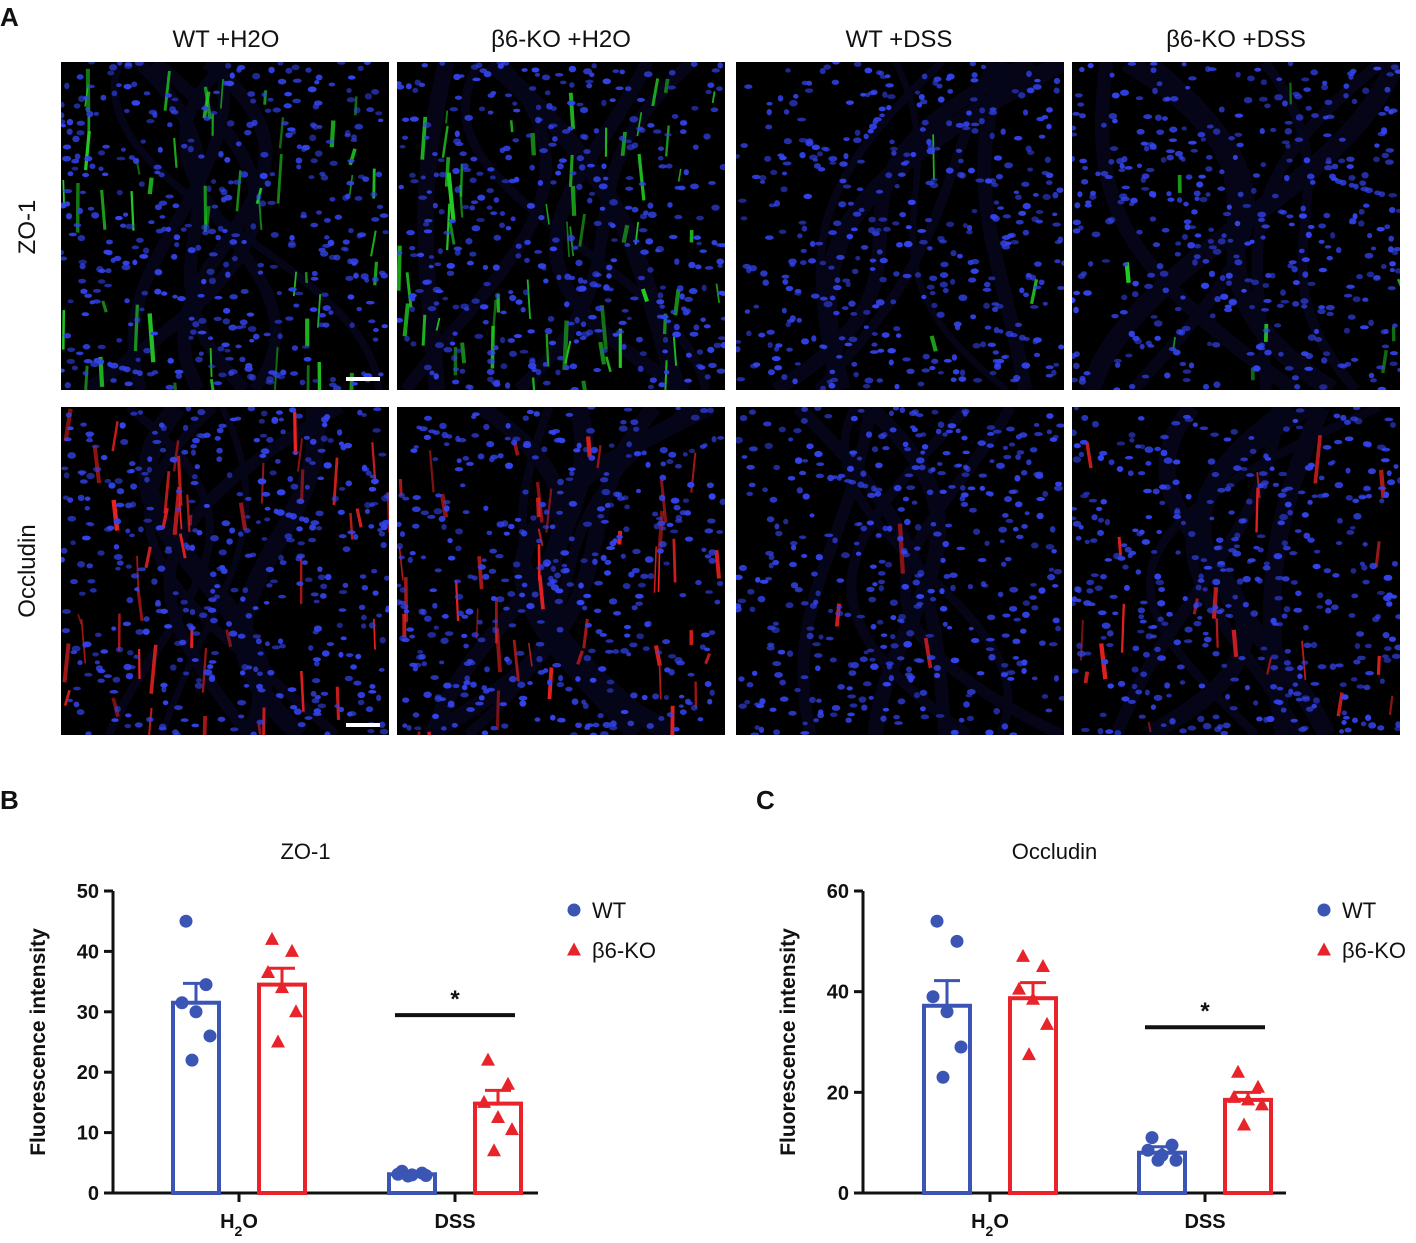  I want to click on zo1-chart-title: ZO-1, so click(305, 851).